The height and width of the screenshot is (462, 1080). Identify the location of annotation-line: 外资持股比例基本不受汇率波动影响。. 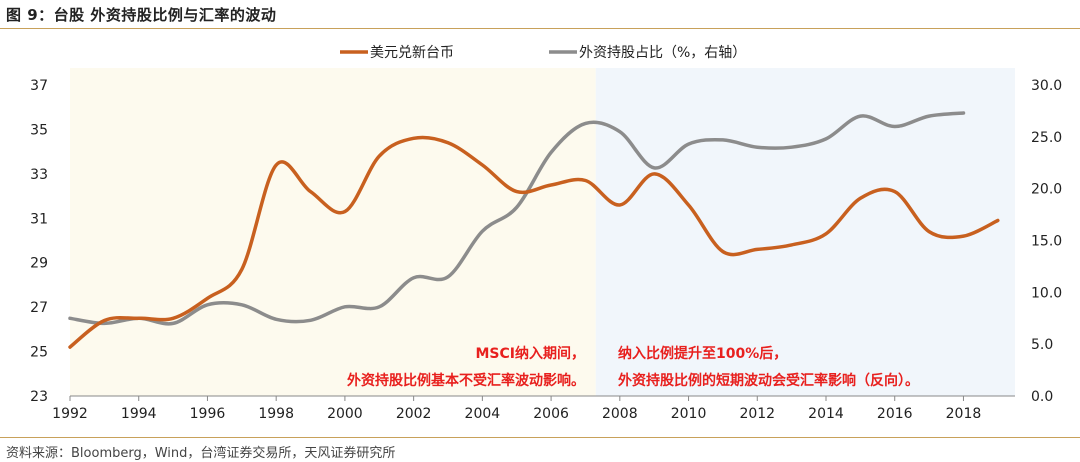
(466, 380).